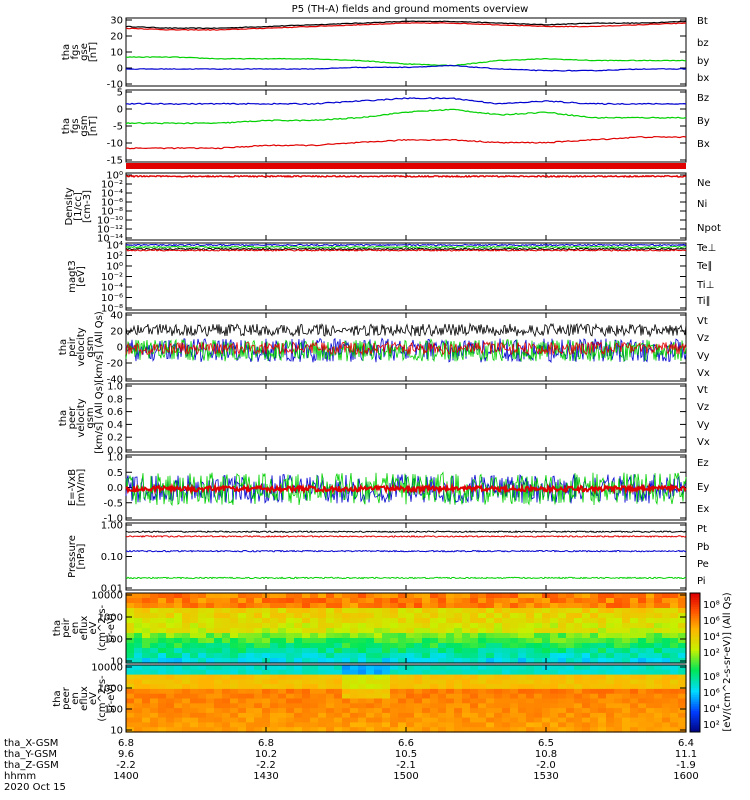 The width and height of the screenshot is (750, 800). I want to click on ytick-label: 1.0, so click(115, 458).